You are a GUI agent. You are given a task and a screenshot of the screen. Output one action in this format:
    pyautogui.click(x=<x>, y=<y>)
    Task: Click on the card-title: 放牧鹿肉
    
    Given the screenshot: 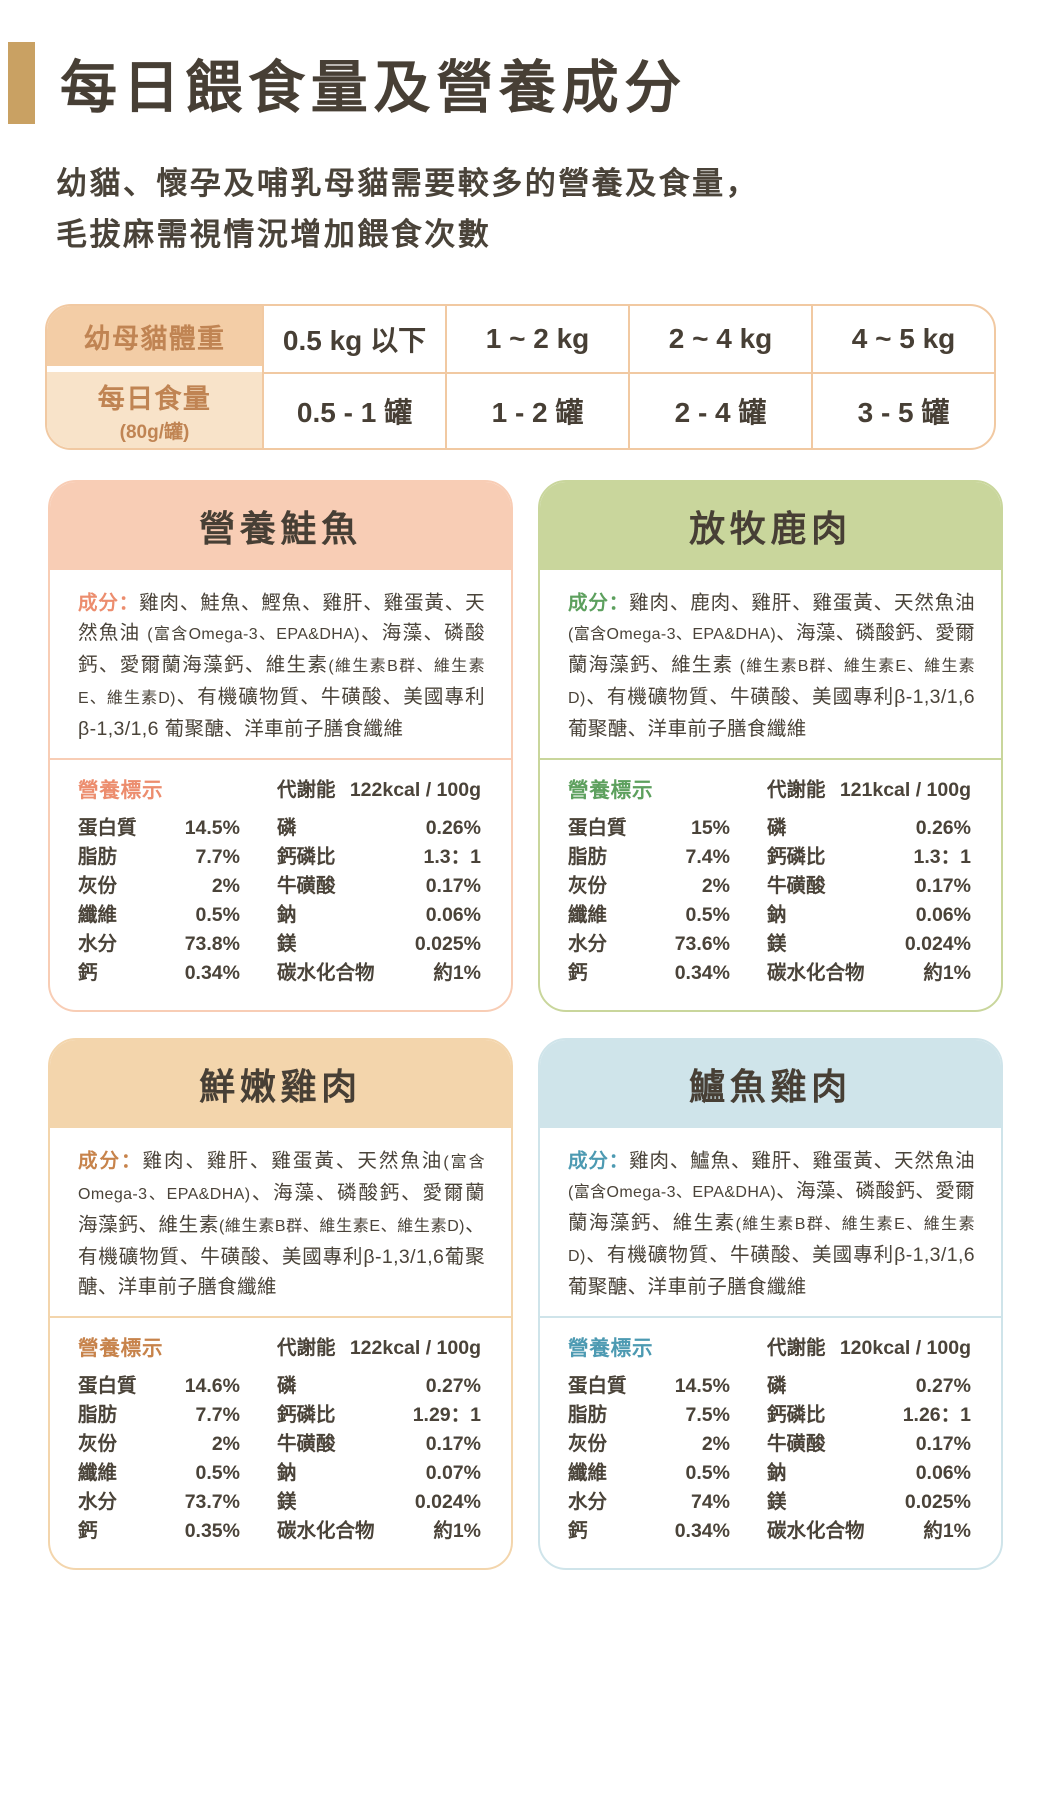 What is the action you would take?
    pyautogui.click(x=770, y=528)
    